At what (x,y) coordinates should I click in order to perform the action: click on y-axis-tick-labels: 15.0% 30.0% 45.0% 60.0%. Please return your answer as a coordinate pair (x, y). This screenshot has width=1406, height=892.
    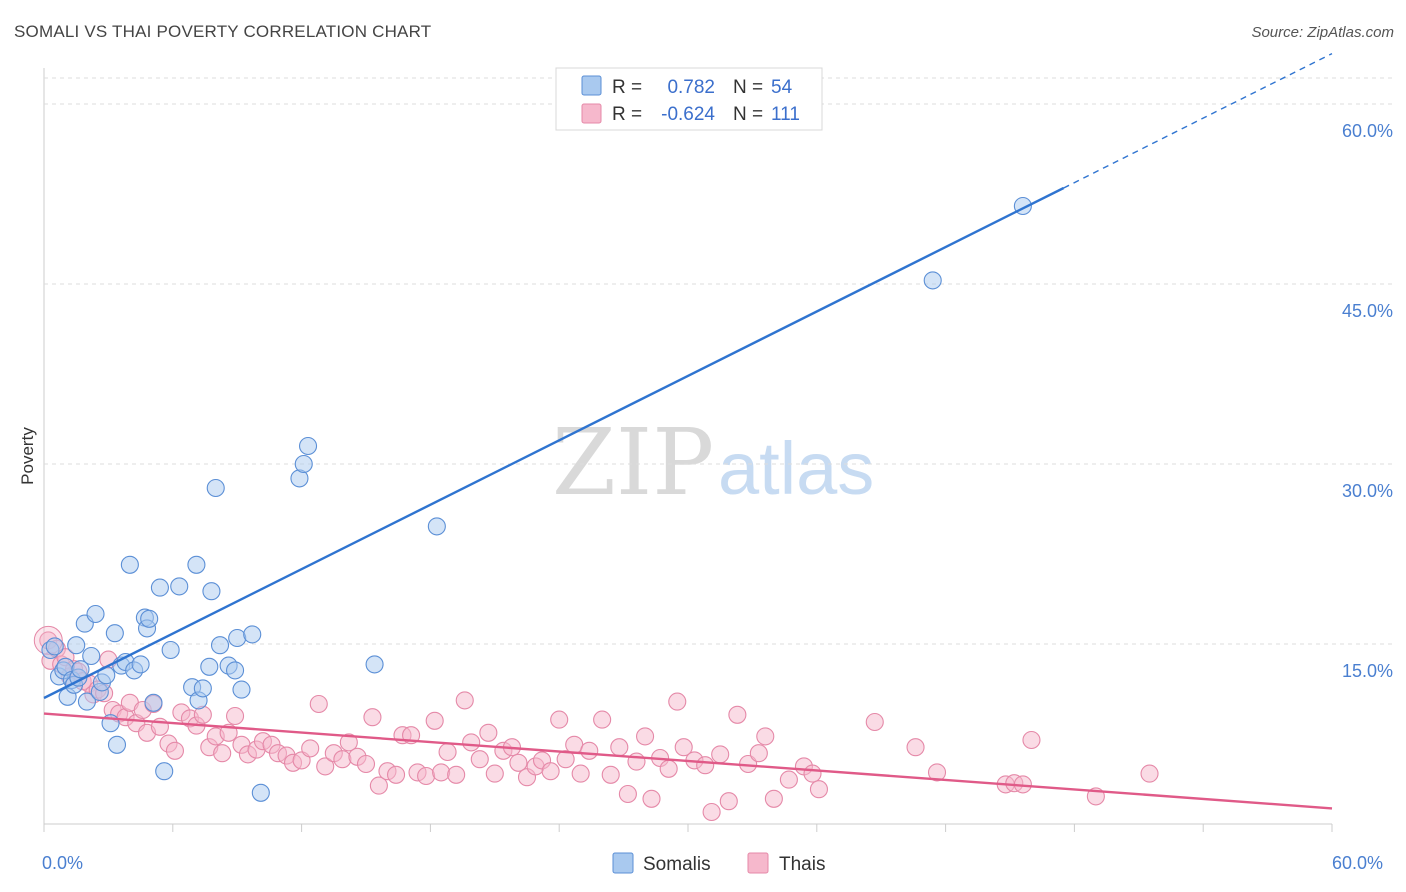
    Looking at the image, I should click on (1367, 401).